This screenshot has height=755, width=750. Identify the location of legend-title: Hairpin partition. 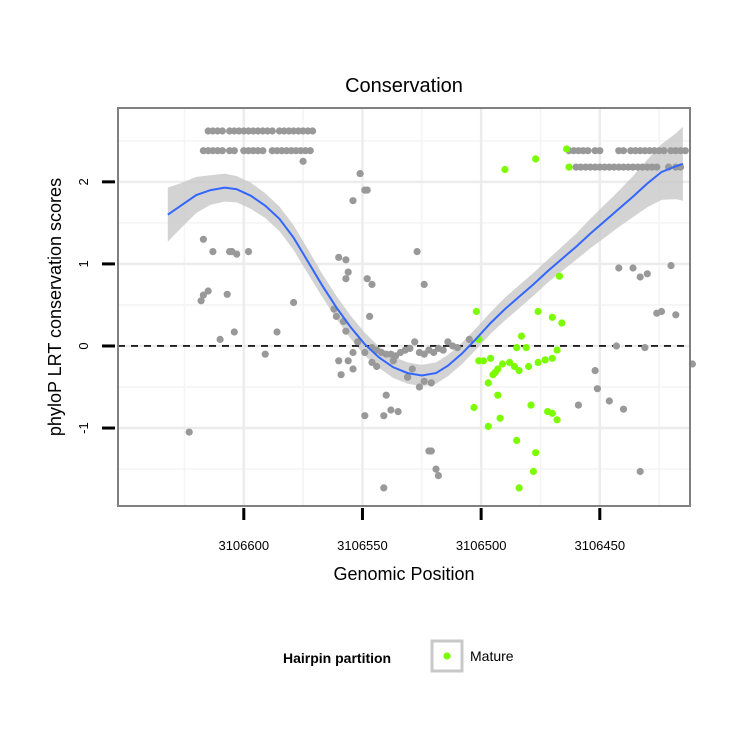
(337, 658).